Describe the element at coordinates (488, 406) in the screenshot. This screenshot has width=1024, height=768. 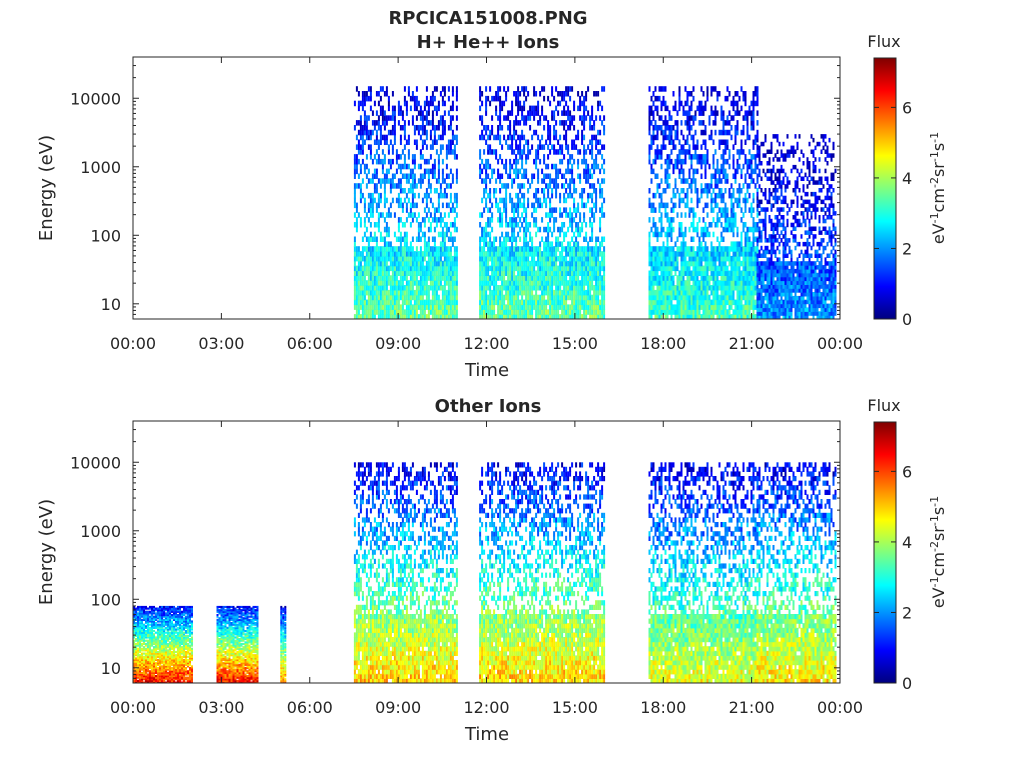
I see `panel-title: Other Ions` at that location.